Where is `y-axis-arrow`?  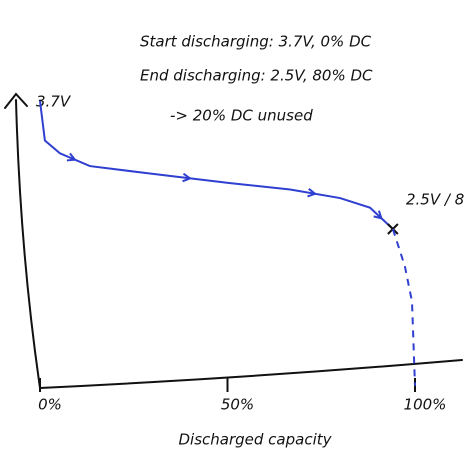 y-axis-arrow is located at coordinates (16, 100).